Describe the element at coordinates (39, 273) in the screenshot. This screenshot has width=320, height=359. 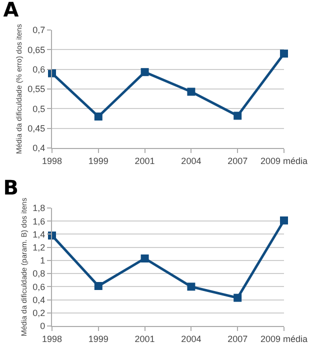
I see `y-tick-label: 0,8` at that location.